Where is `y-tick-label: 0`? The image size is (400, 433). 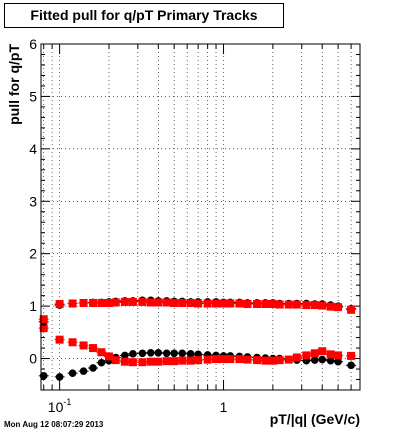
y-tick-label: 0 is located at coordinates (33, 359).